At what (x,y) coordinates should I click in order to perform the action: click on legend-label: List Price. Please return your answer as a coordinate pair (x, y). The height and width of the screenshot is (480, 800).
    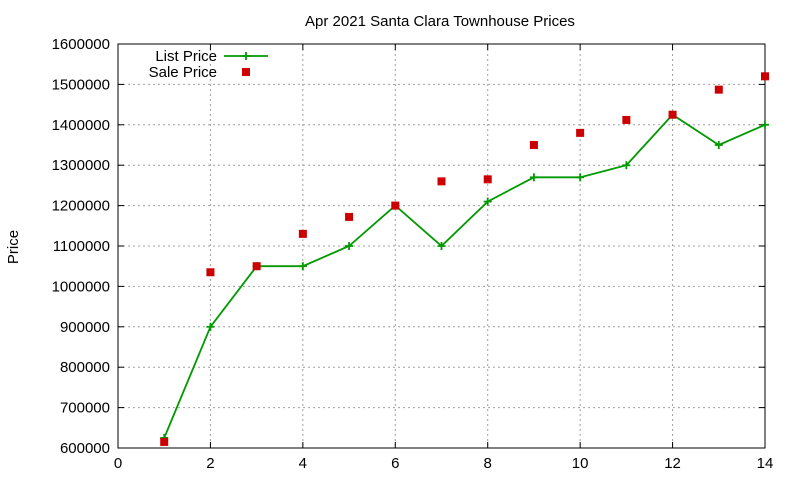
    Looking at the image, I should click on (186, 56).